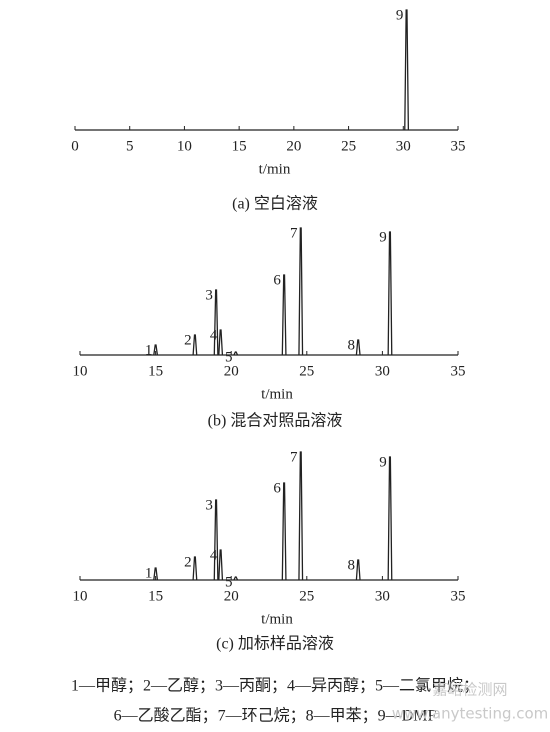  I want to click on caption: (a) 空白溶液, so click(275, 204).